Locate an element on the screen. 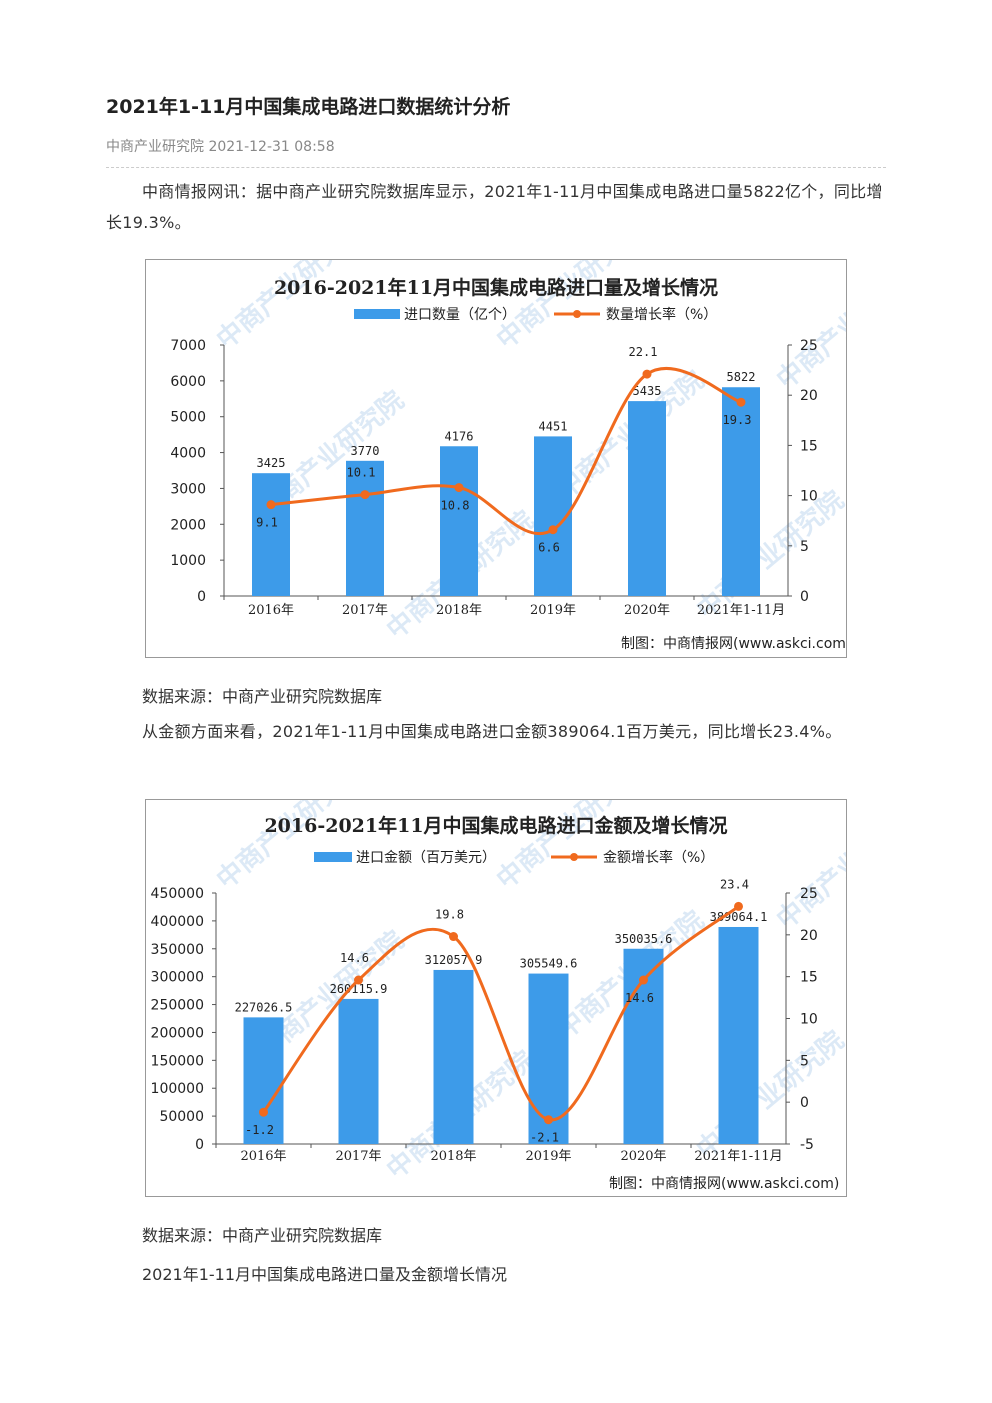 This screenshot has height=1403, width=992. x-tick-label: 2021年1-11月 is located at coordinates (738, 1156).